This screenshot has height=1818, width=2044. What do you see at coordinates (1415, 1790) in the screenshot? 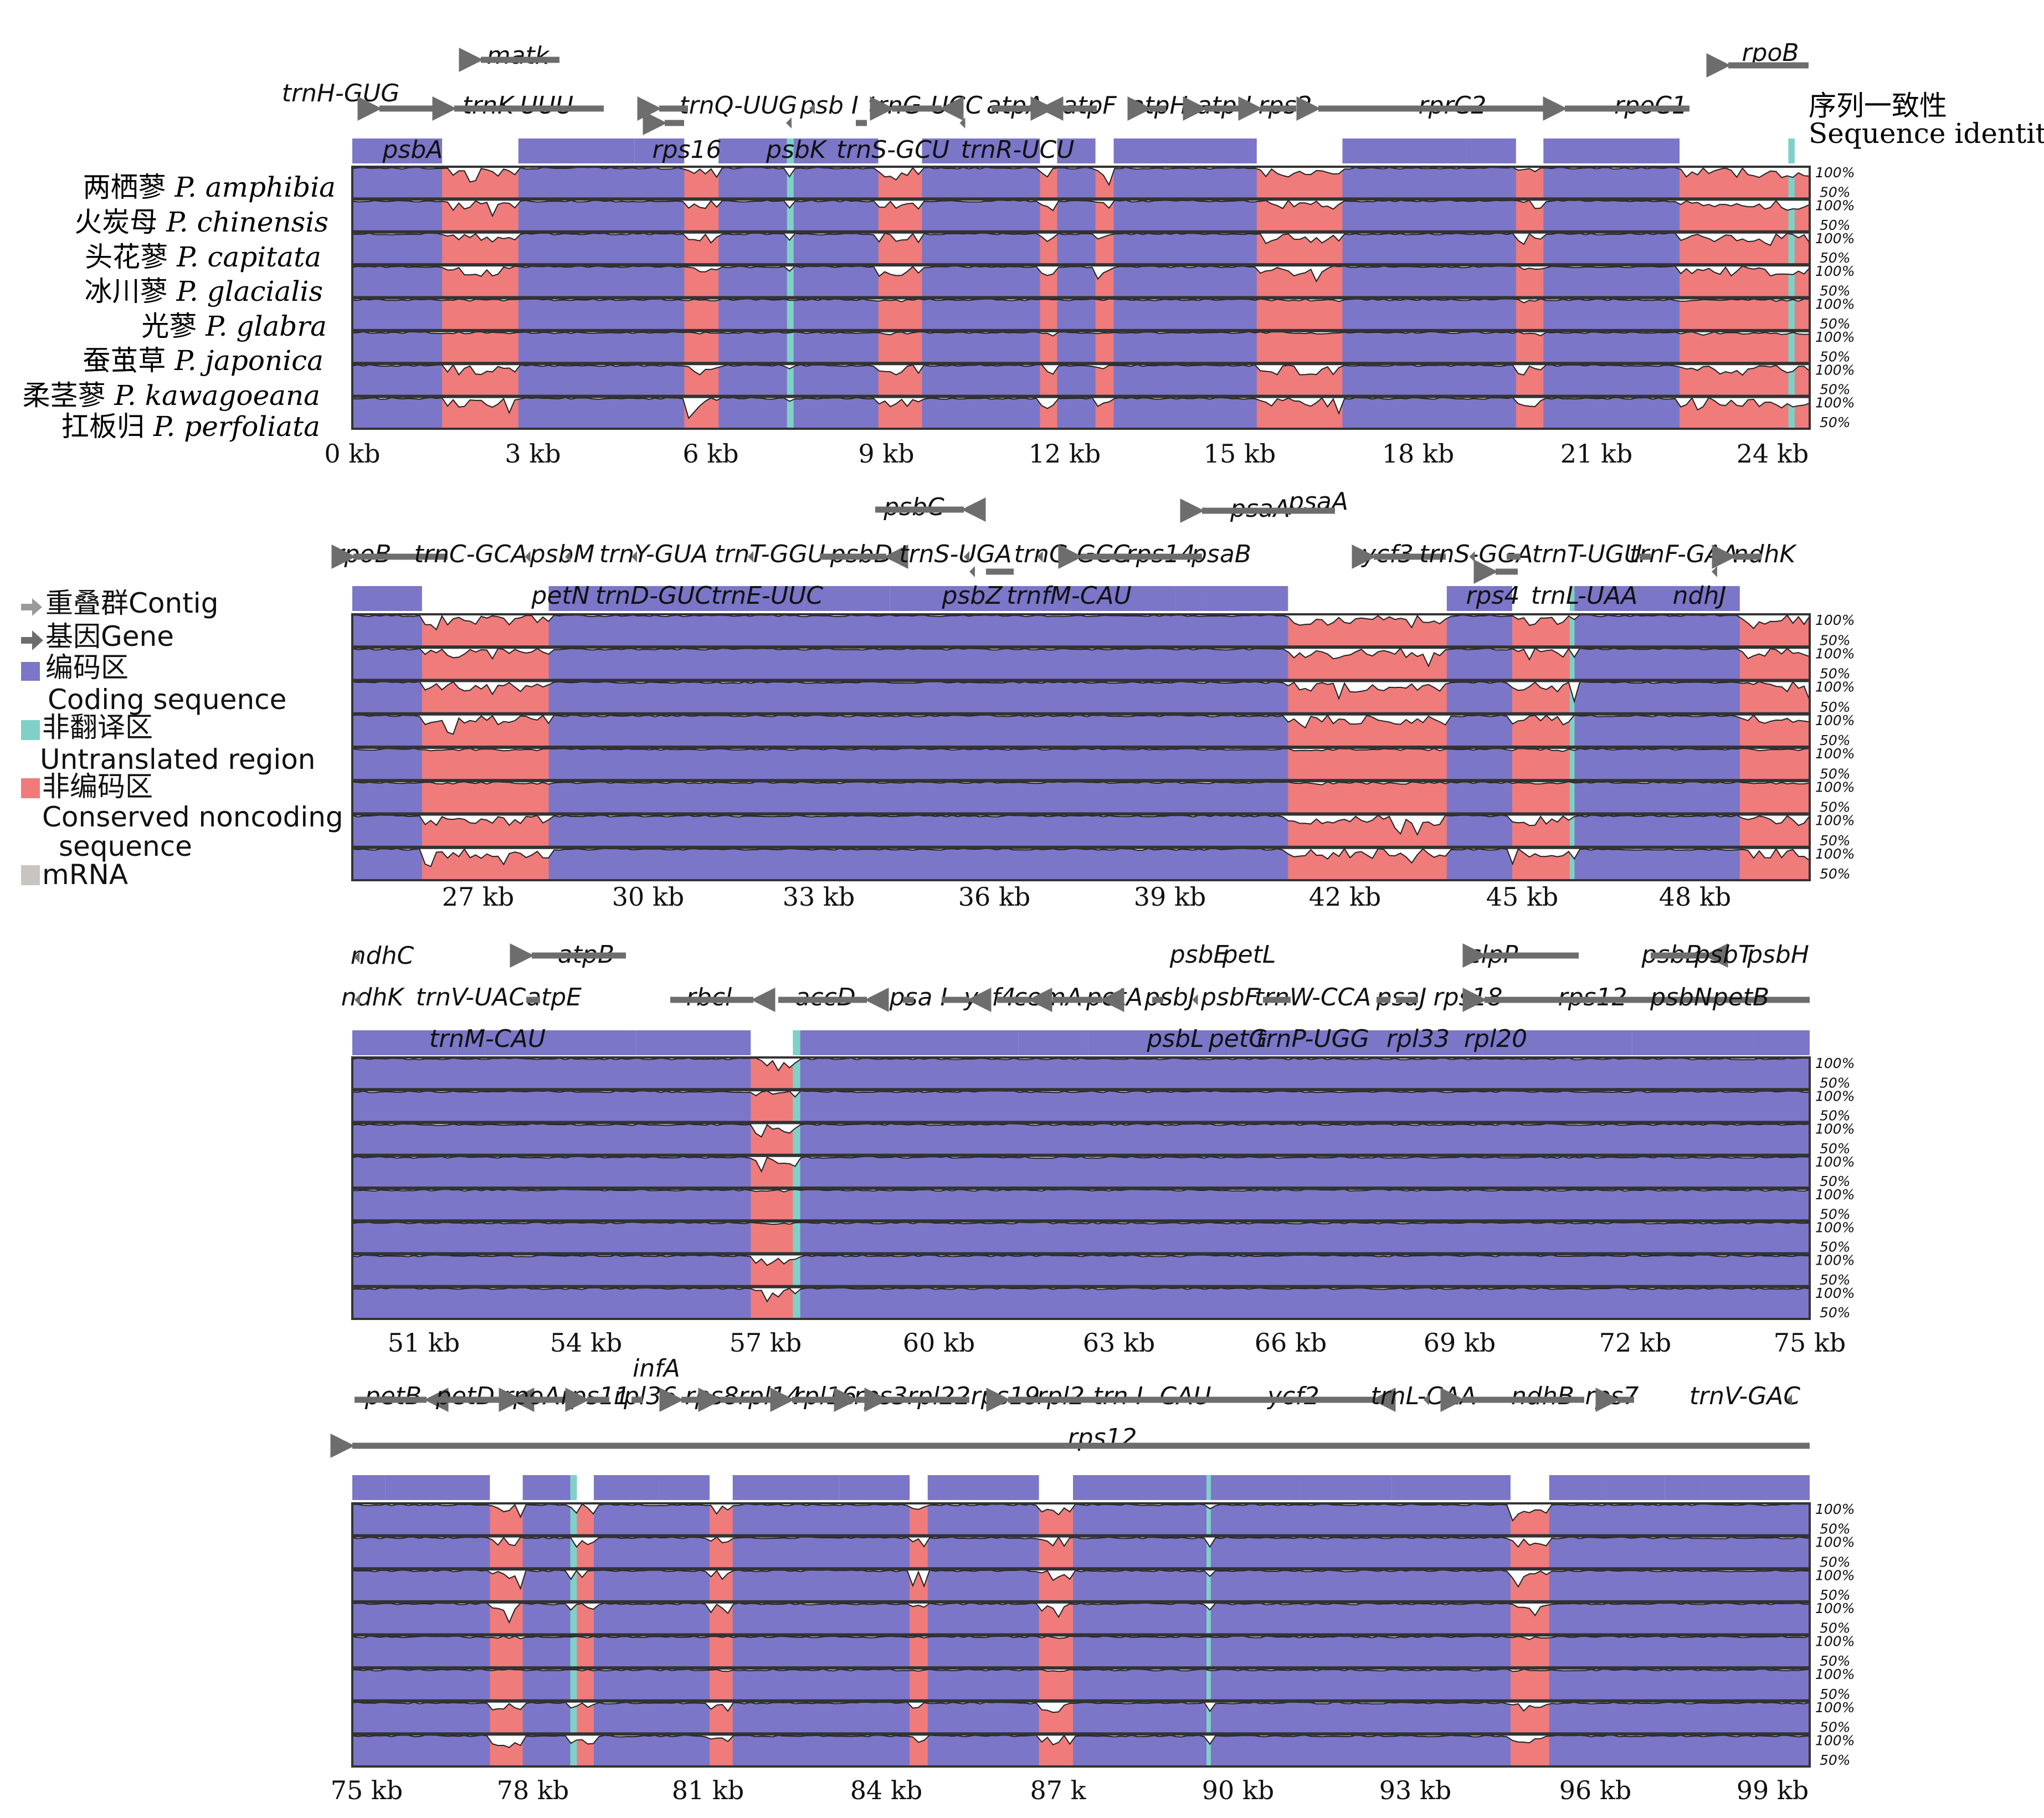
I see `axis-tick-label: 93 kb` at bounding box center [1415, 1790].